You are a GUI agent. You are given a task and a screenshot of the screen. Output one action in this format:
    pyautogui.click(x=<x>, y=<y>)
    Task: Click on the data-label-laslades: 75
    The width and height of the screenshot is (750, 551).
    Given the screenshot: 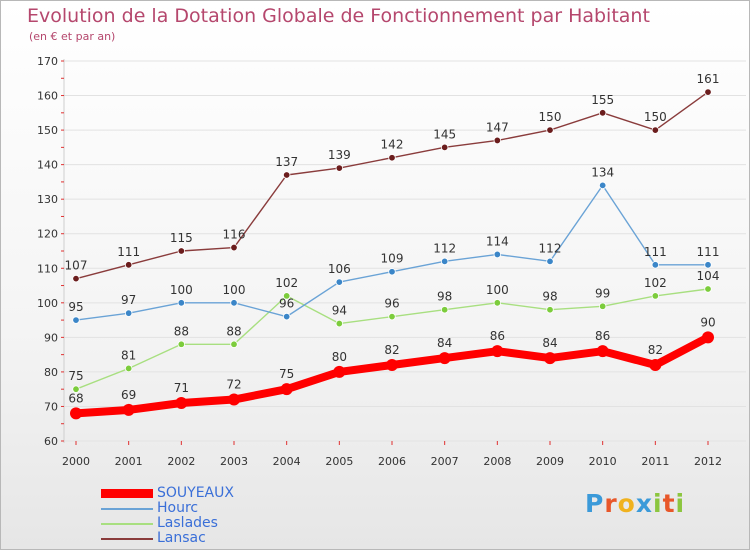 What is the action you would take?
    pyautogui.click(x=75, y=376)
    